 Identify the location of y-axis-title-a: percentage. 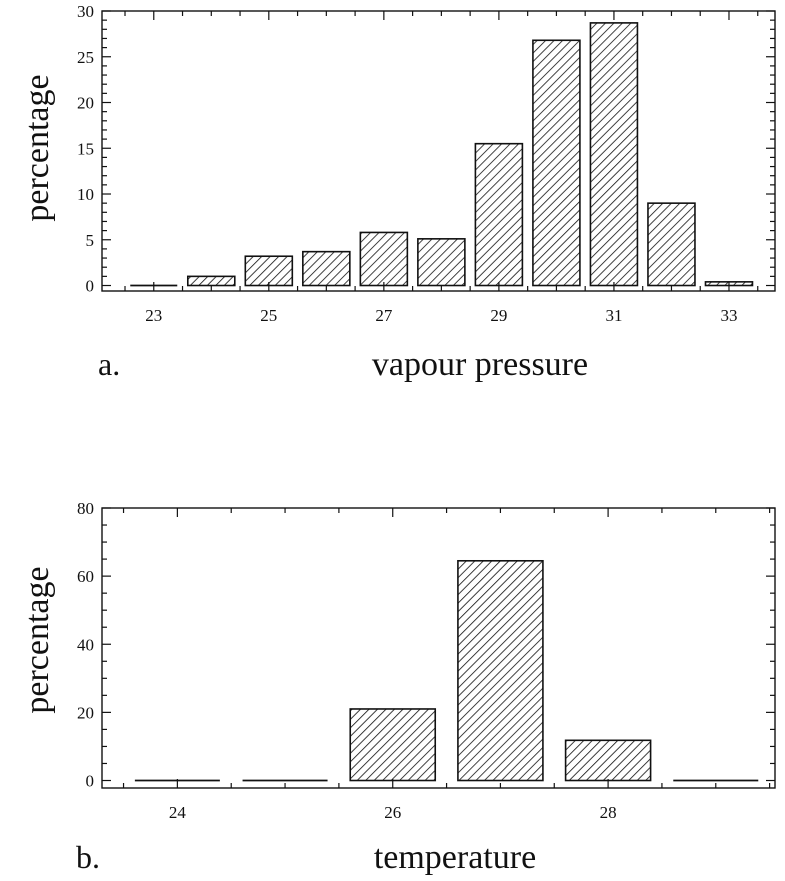
(37, 147).